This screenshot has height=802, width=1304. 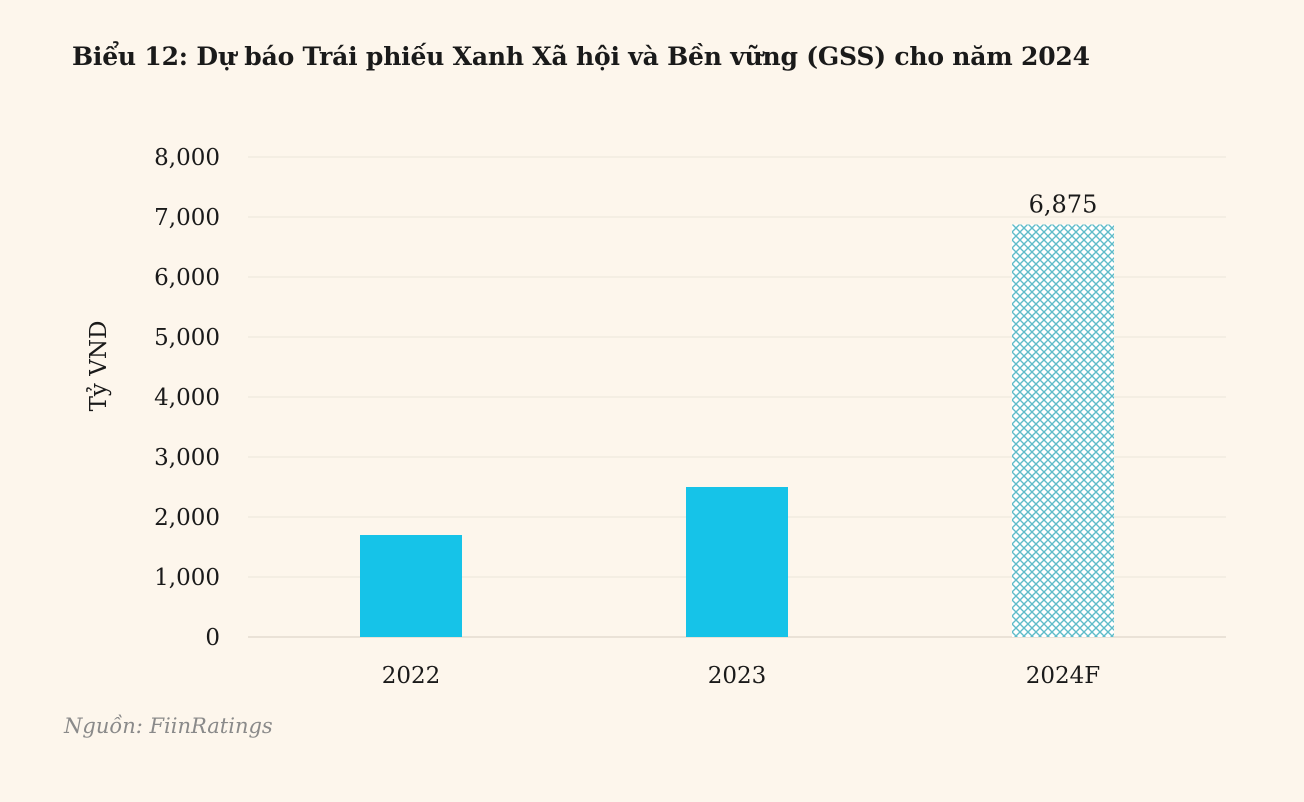 What do you see at coordinates (187, 578) in the screenshot?
I see `y-tick-label: 1,000` at bounding box center [187, 578].